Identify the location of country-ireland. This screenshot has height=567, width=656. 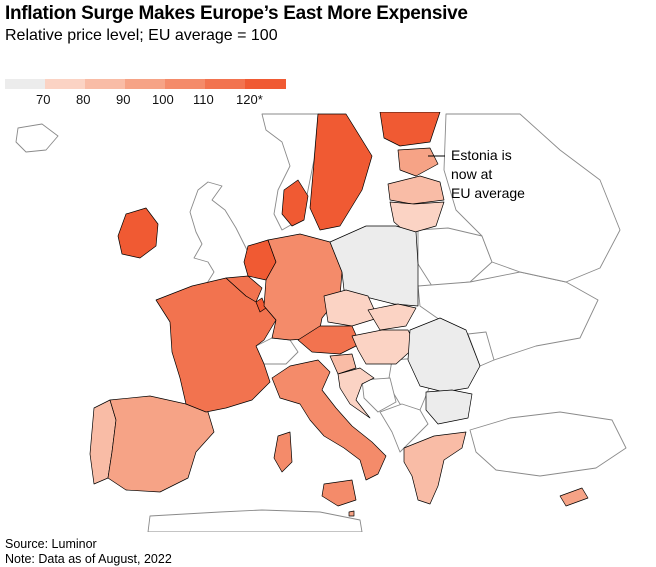
(138, 233).